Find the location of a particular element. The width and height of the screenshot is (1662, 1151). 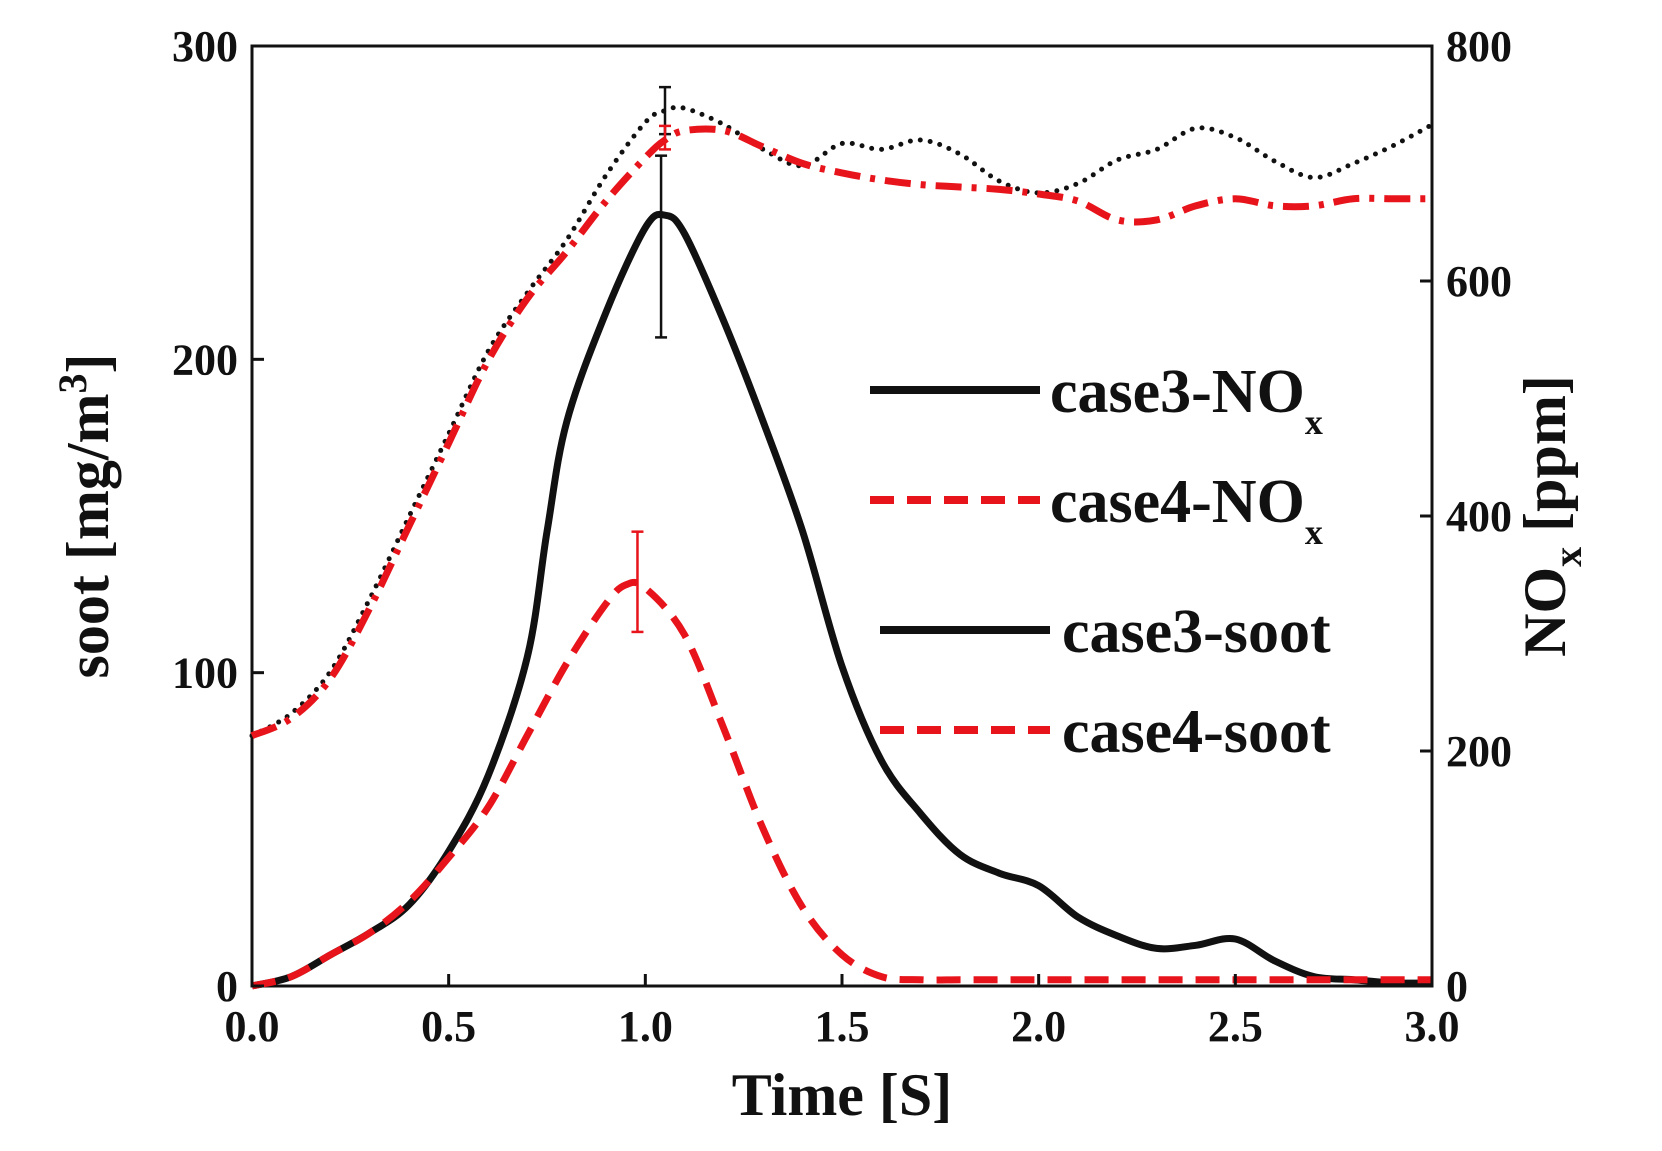

error-bar-case4-nox is located at coordinates (665, 137).